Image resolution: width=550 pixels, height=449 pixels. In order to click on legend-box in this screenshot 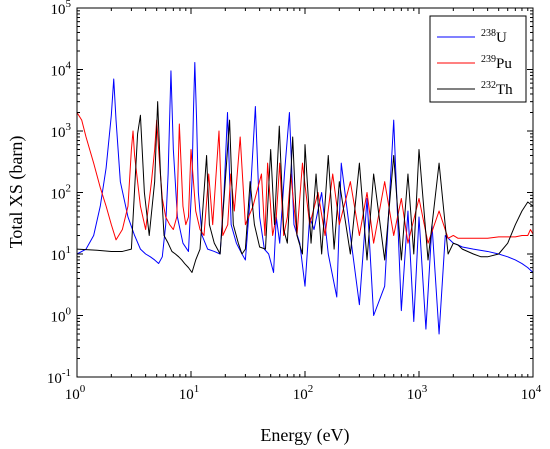, I will do `click(478, 59)`.